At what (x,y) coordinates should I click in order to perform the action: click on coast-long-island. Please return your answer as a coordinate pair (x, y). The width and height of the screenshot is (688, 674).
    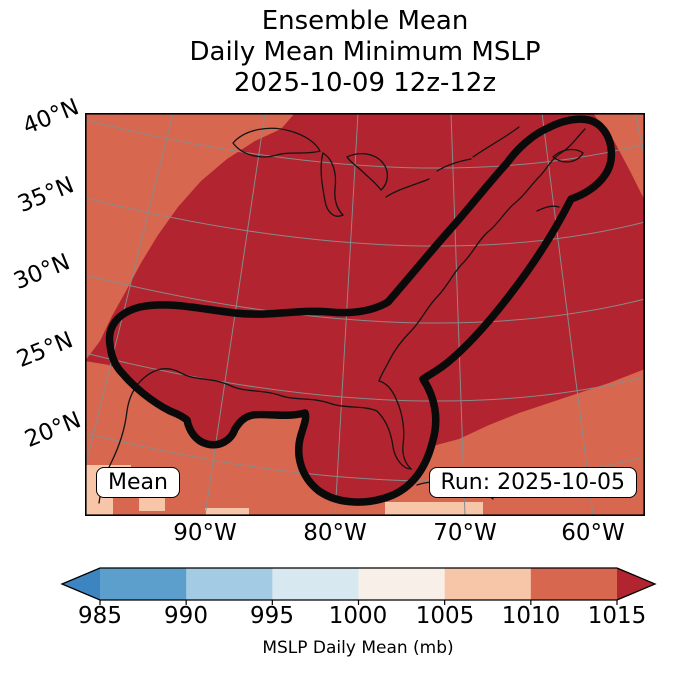
    Looking at the image, I should click on (548, 208).